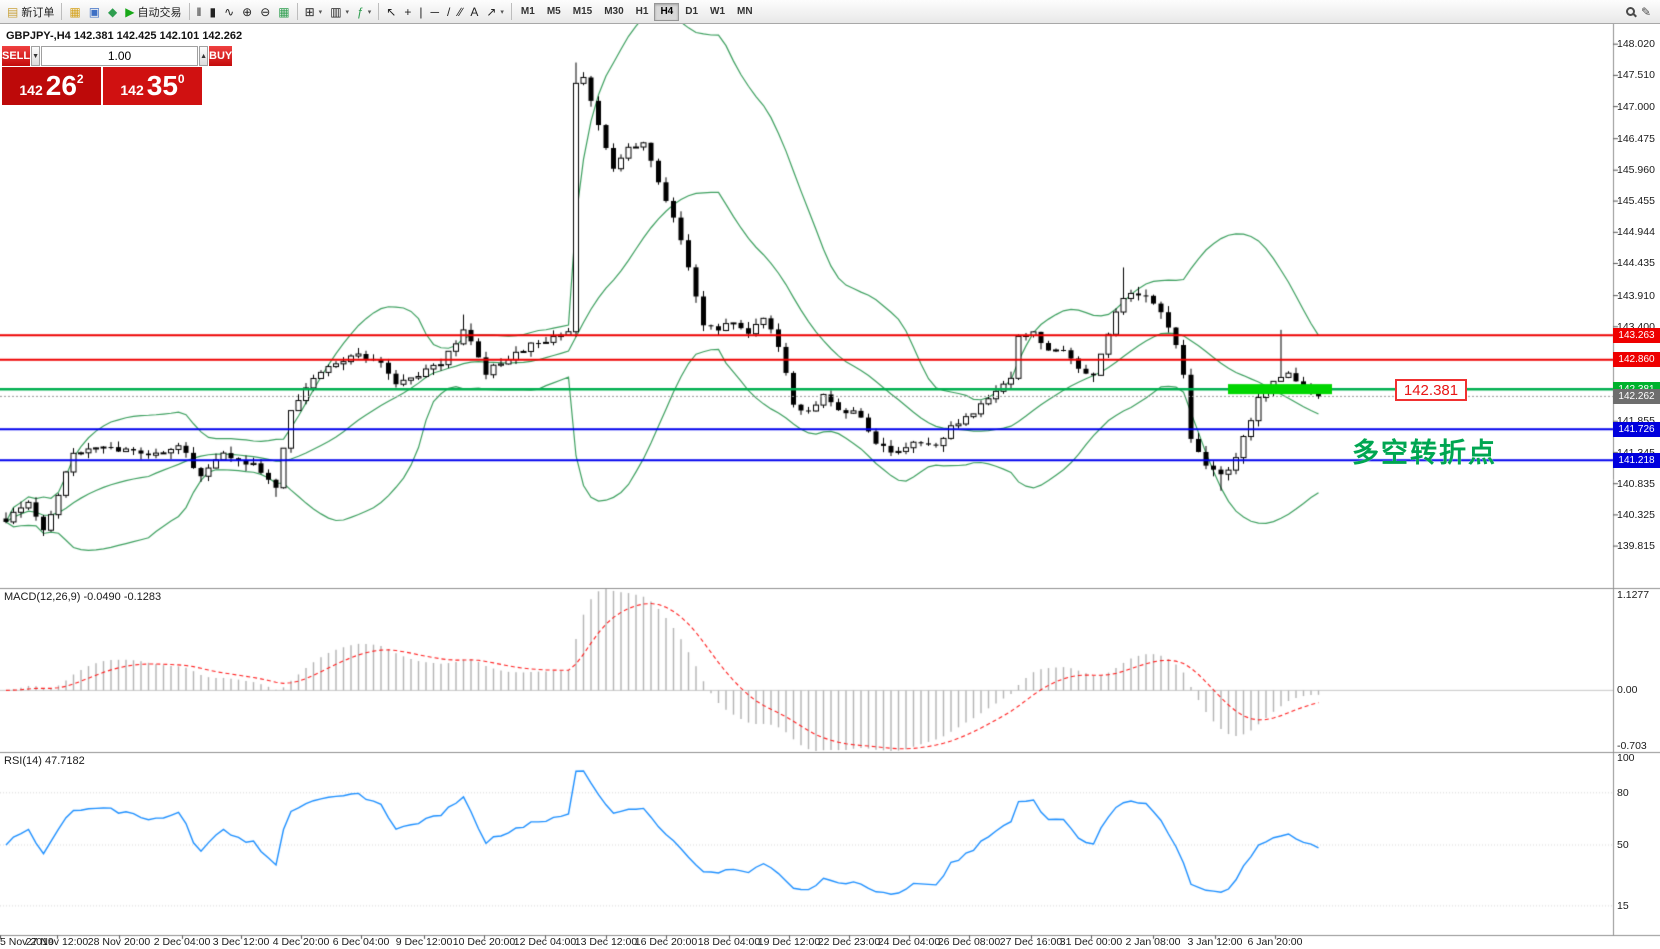 This screenshot has width=1660, height=949. What do you see at coordinates (314, 12) in the screenshot?
I see `new-chart-icon: ⊞ ▾` at bounding box center [314, 12].